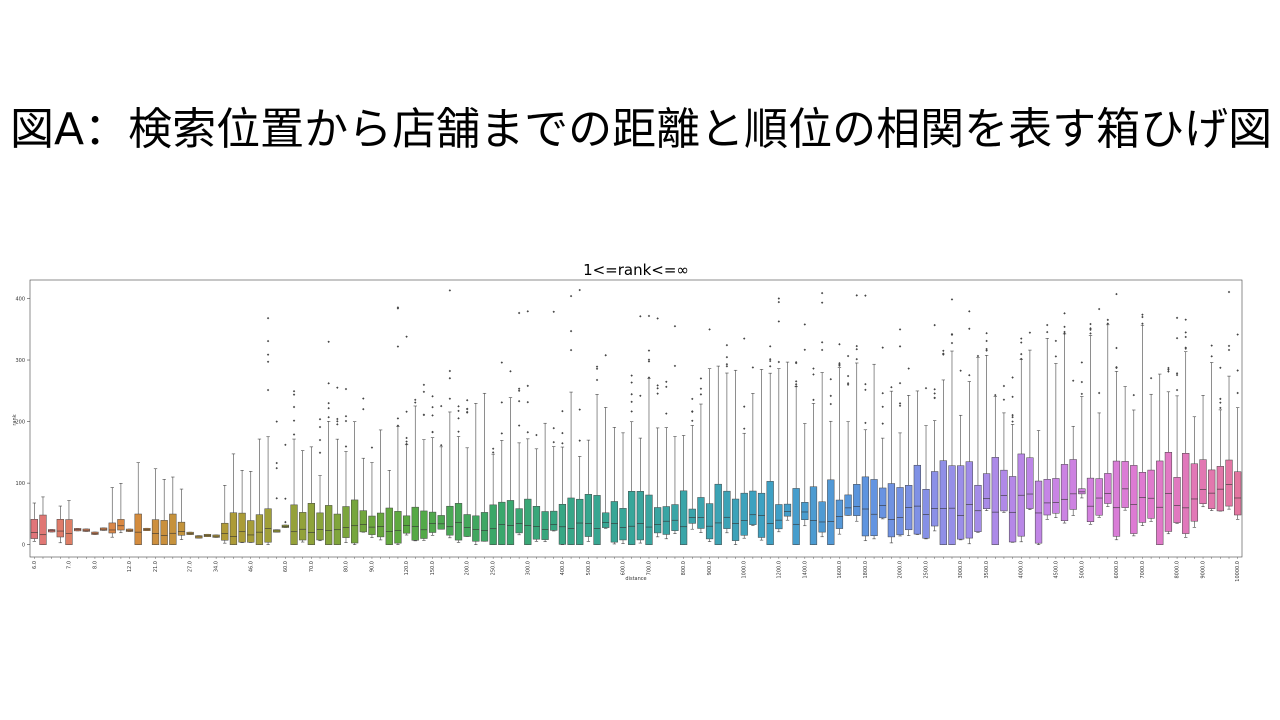 The image size is (1280, 720). I want to click on x-tick-label: 90.0, so click(372, 566).